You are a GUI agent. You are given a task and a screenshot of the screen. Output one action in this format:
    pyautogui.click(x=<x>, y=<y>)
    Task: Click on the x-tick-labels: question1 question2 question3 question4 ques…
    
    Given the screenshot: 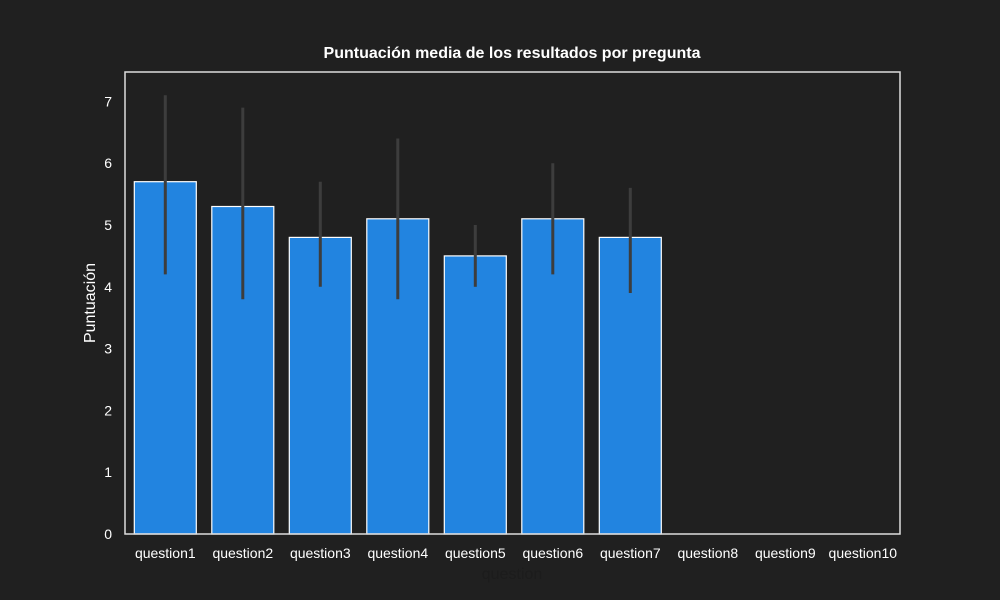 What is the action you would take?
    pyautogui.click(x=516, y=553)
    